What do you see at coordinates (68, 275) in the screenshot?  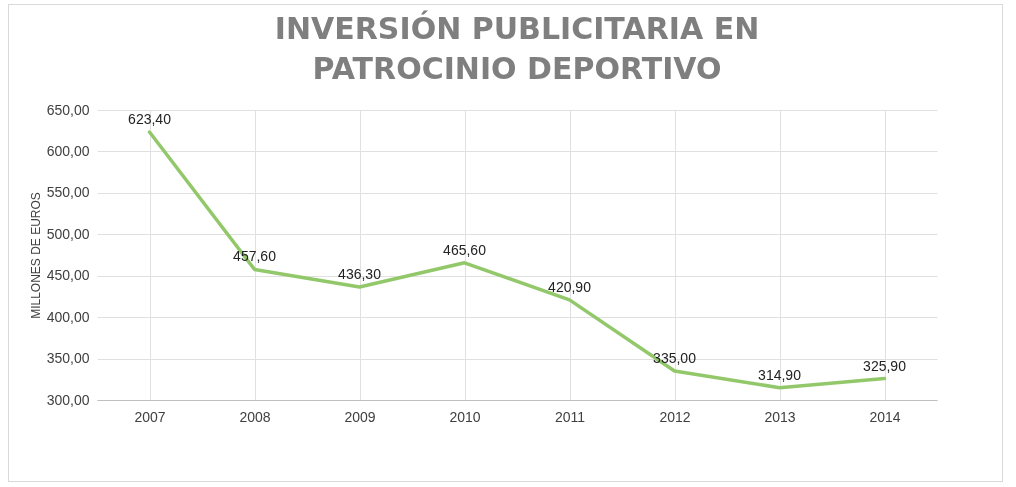 I see `y-tick-label: 450,00` at bounding box center [68, 275].